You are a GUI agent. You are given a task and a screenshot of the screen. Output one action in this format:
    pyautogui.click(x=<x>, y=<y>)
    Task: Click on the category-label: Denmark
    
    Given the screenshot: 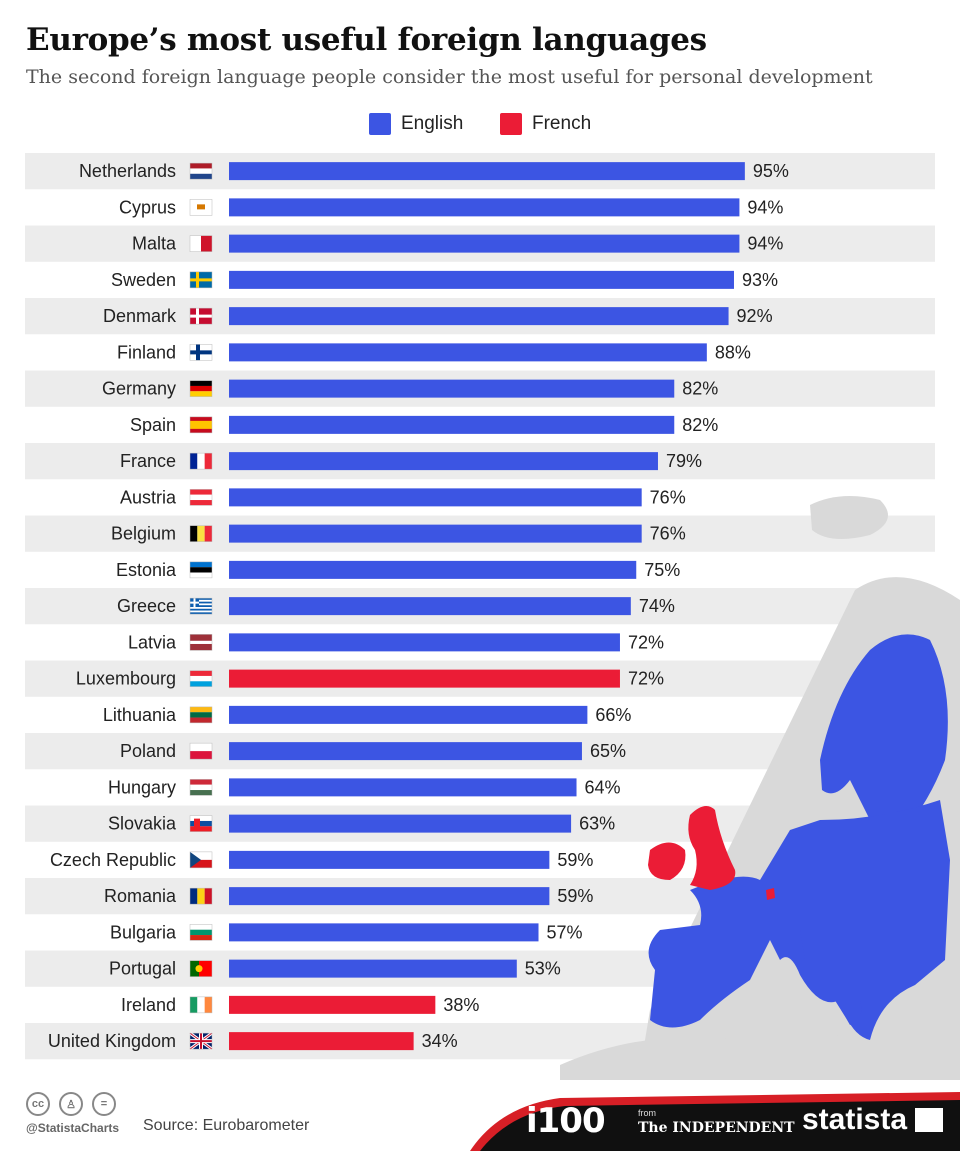 What is the action you would take?
    pyautogui.click(x=140, y=316)
    